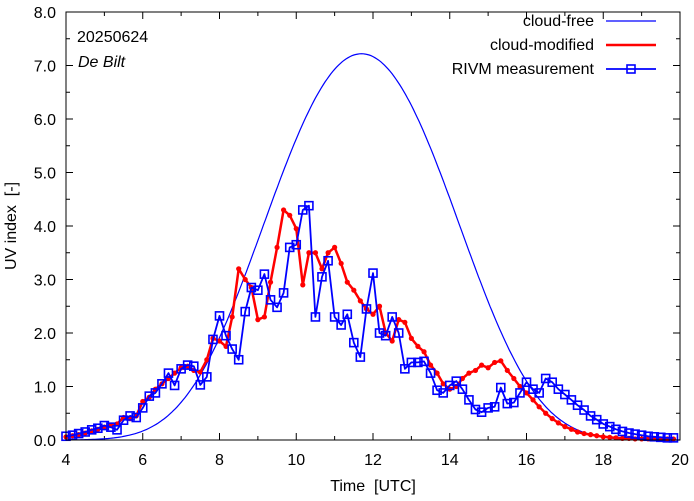  Describe the element at coordinates (45, 281) in the screenshot. I see `y-tick-label: 3.0` at that location.